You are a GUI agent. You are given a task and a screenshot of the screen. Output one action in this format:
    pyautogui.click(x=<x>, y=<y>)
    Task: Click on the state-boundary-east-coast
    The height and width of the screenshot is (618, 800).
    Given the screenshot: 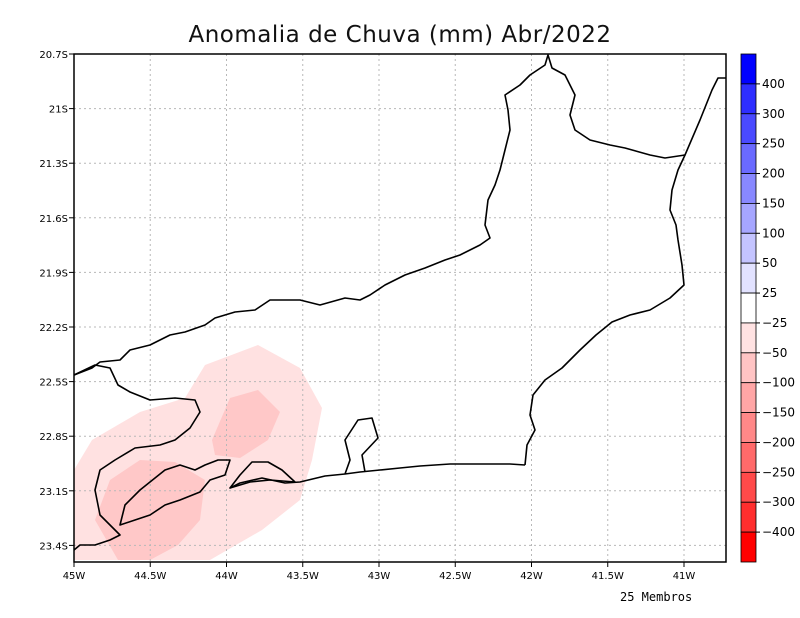 What is the action you would take?
    pyautogui.click(x=605, y=310)
    